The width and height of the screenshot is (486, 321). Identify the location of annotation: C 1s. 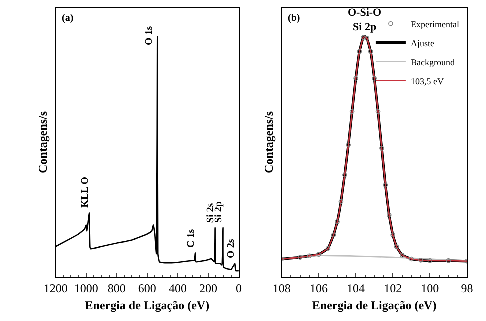
(191, 238).